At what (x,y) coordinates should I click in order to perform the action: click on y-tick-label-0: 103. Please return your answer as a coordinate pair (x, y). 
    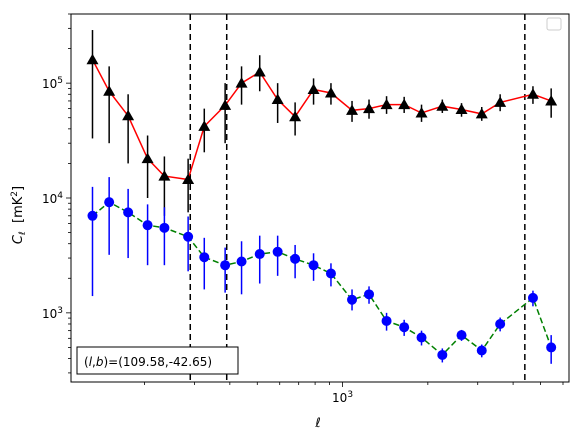
    Looking at the image, I should click on (52, 313).